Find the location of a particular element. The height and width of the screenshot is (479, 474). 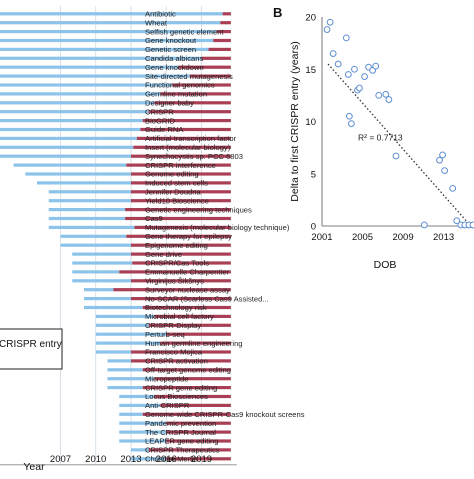

category-label: Jennifer Doudna is located at coordinates (173, 192).